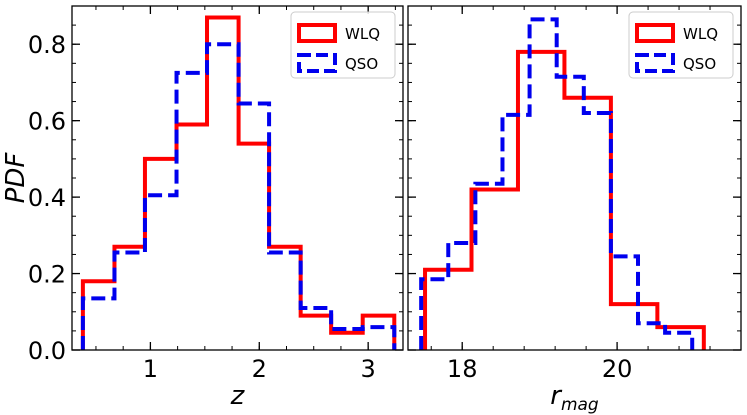 The image size is (747, 415). I want to click on y-tick-label: 0.0, so click(47, 351).